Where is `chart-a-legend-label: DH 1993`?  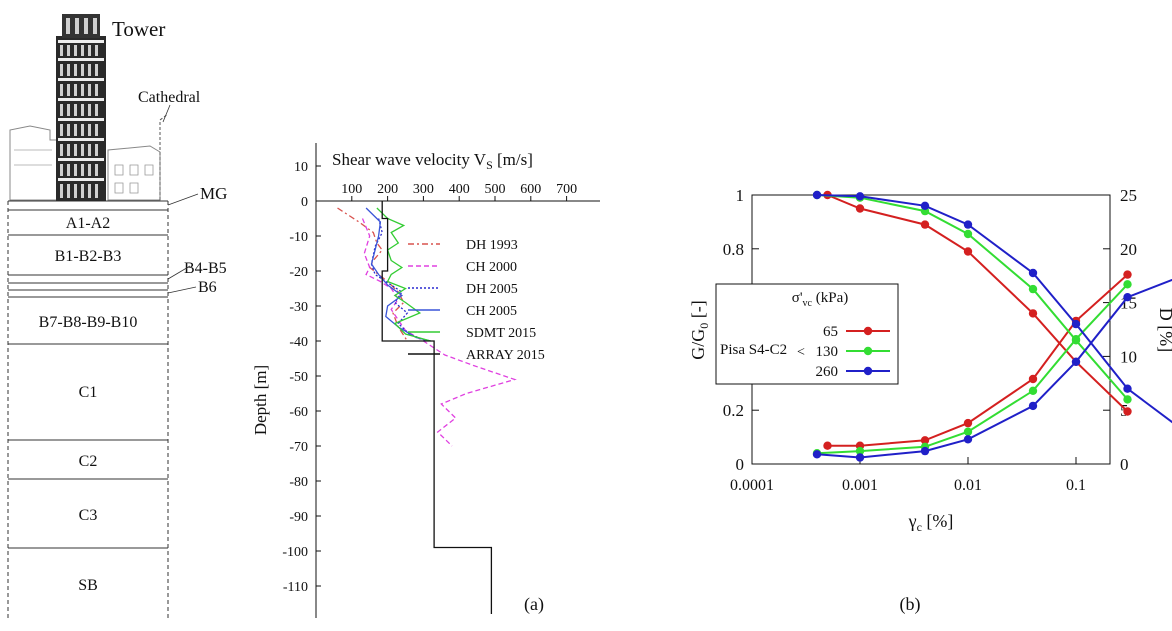 chart-a-legend-label: DH 1993 is located at coordinates (492, 245).